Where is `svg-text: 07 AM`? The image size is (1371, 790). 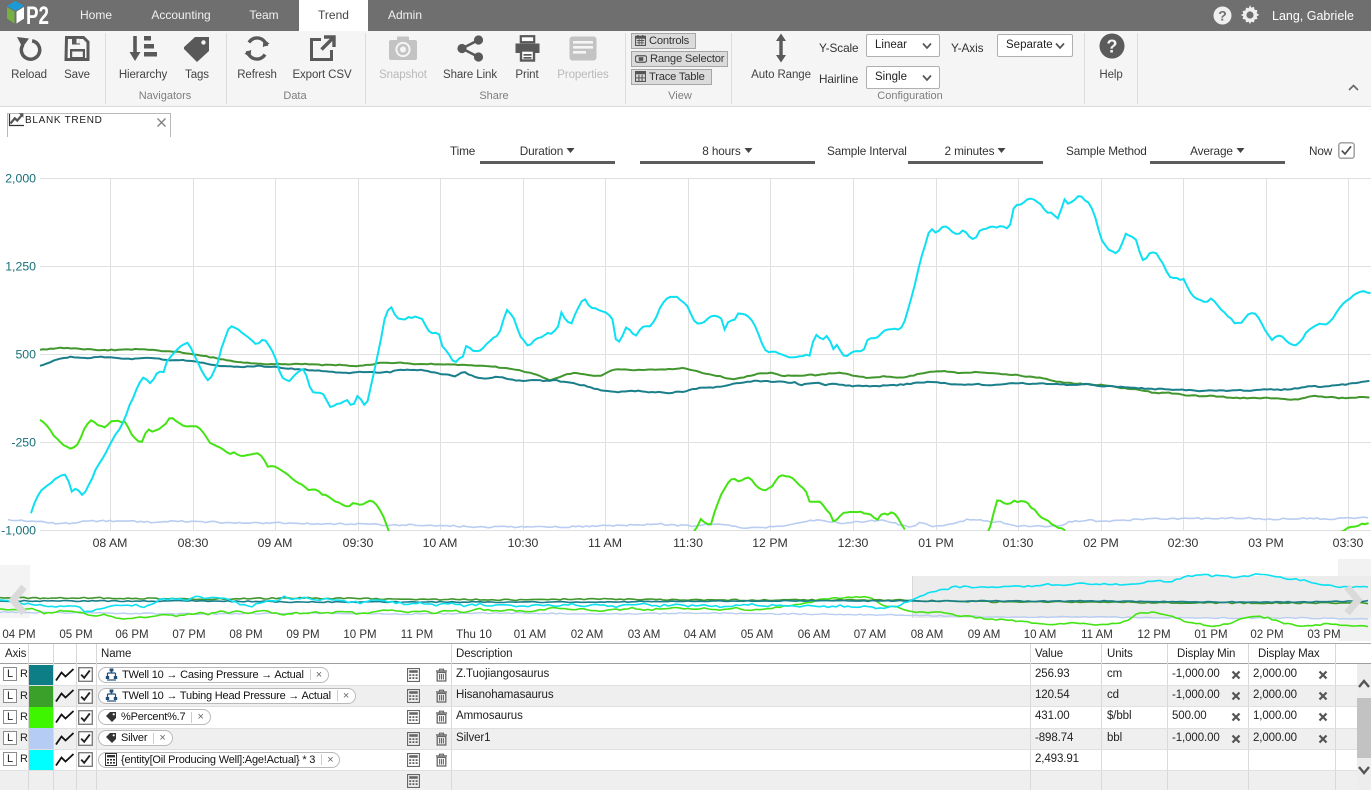 svg-text: 07 AM is located at coordinates (870, 635).